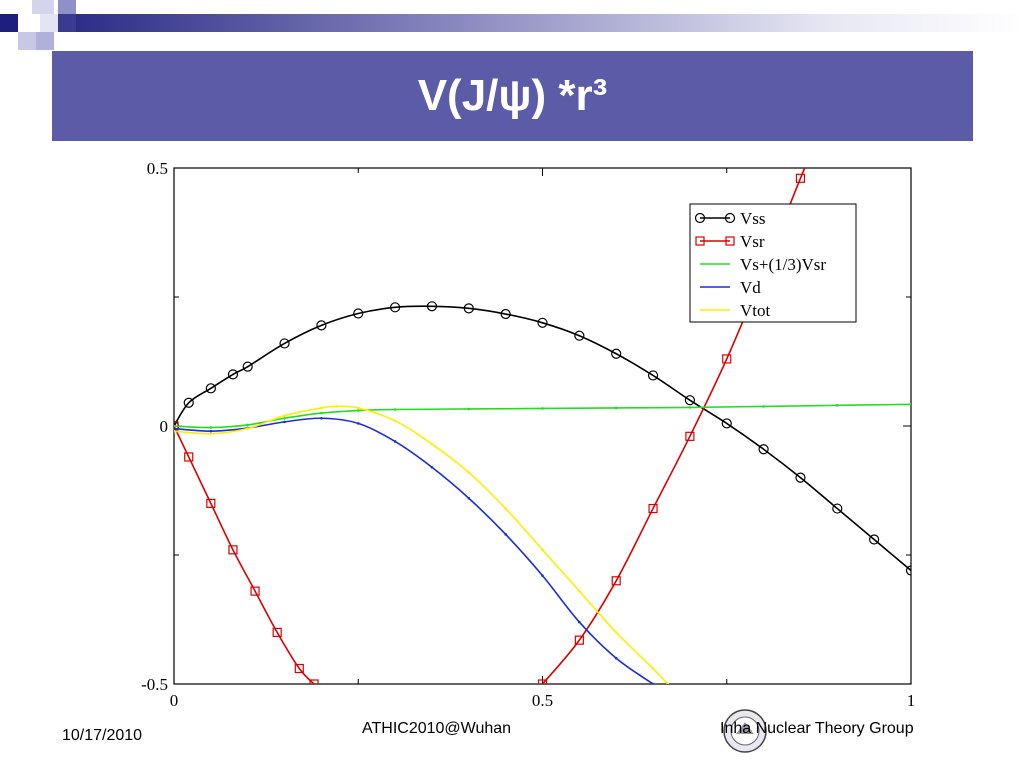  What do you see at coordinates (783, 264) in the screenshot?
I see `legend-label-vs-1-3-vsr: Vs+(1/3)Vsr` at bounding box center [783, 264].